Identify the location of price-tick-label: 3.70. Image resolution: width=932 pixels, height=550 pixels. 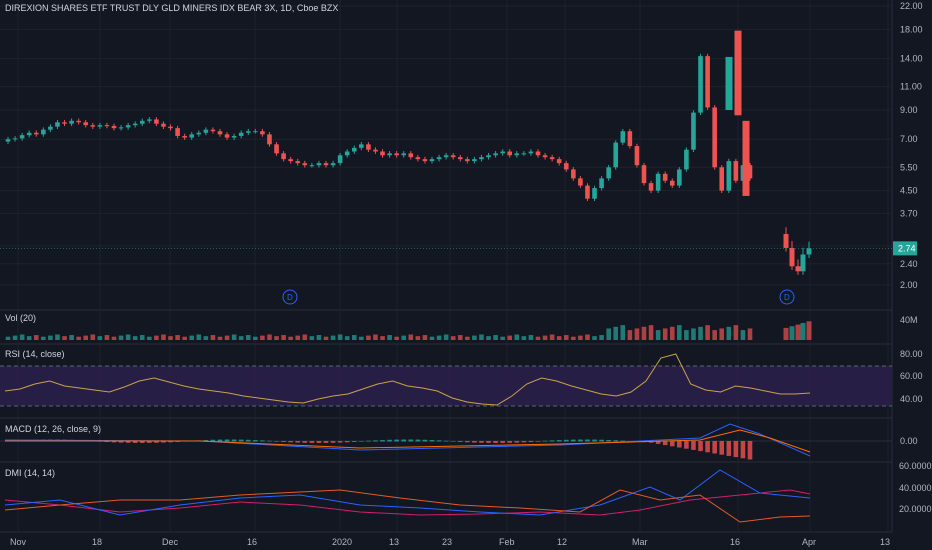
(909, 213).